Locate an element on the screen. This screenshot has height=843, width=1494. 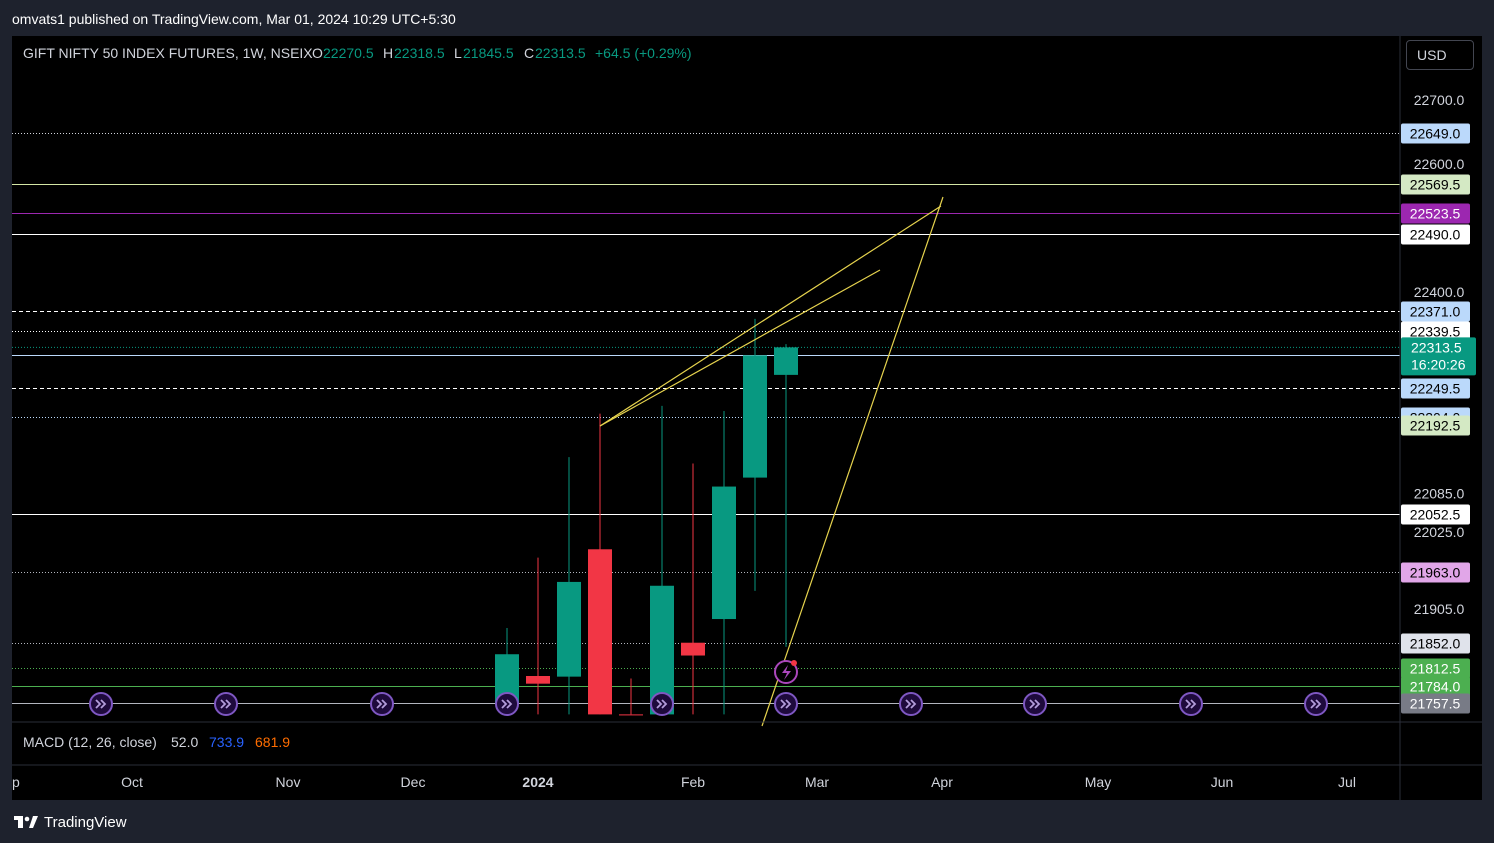
price-level-tag-text: 21784.0 is located at coordinates (1435, 687).